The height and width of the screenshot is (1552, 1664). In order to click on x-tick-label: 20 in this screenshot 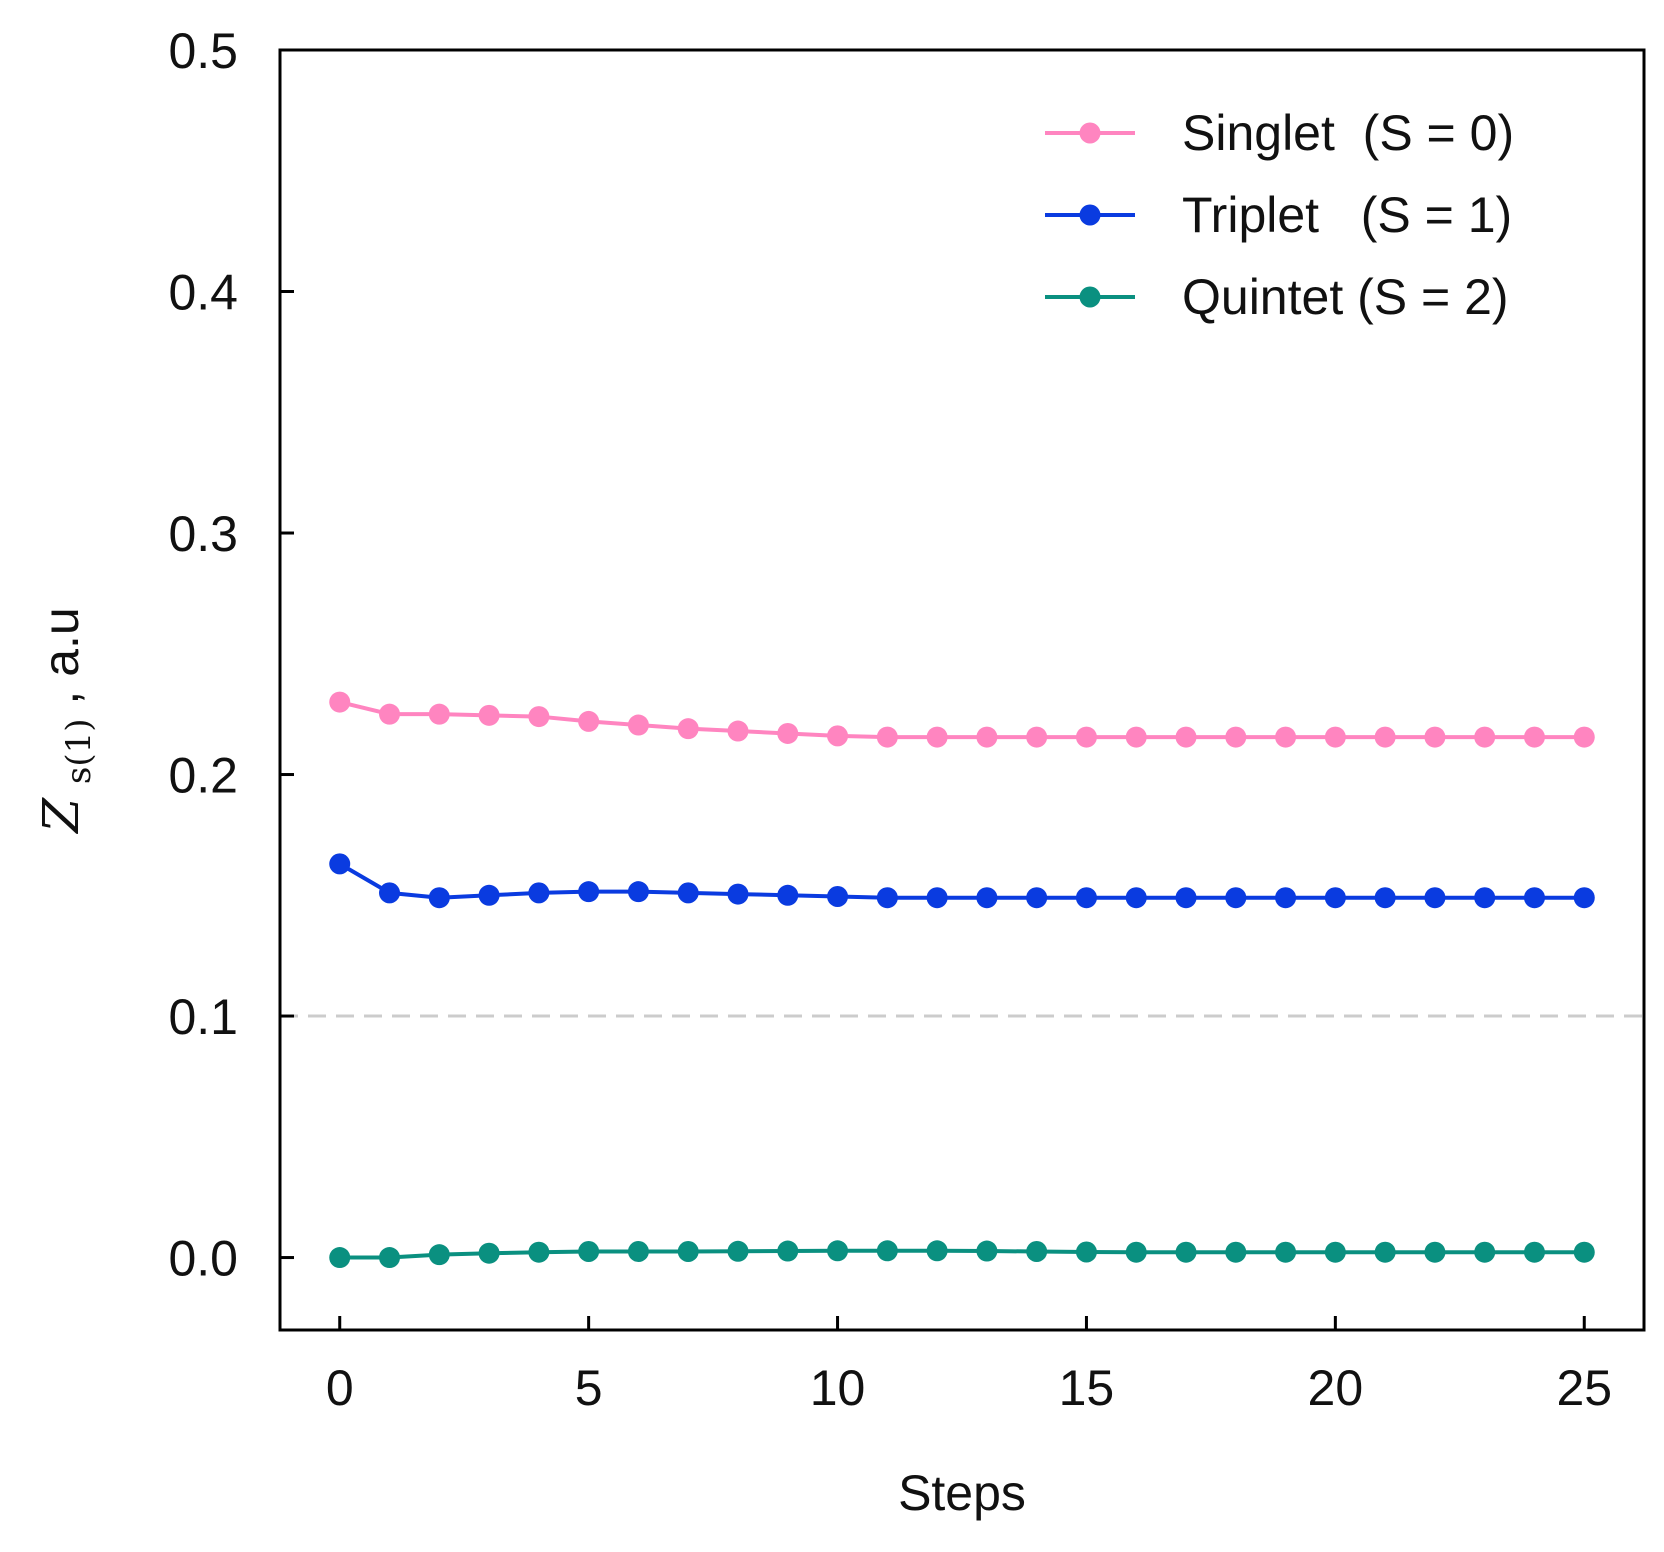, I will do `click(1336, 1388)`.